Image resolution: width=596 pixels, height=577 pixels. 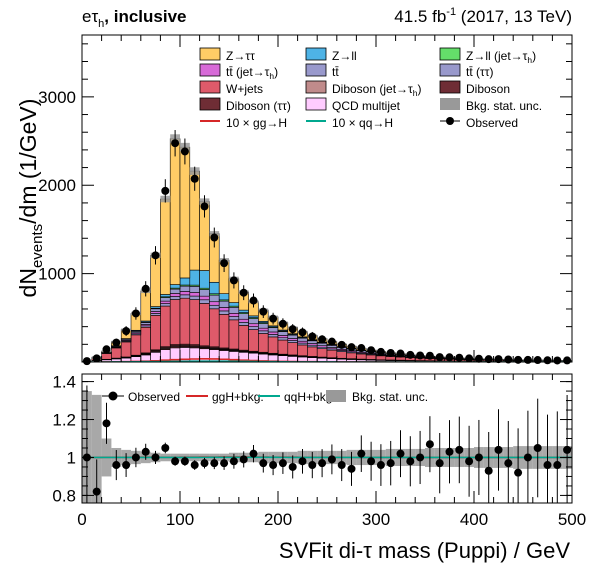 What do you see at coordinates (479, 72) in the screenshot?
I see `legend-label: tt̄ (ττ)` at bounding box center [479, 72].